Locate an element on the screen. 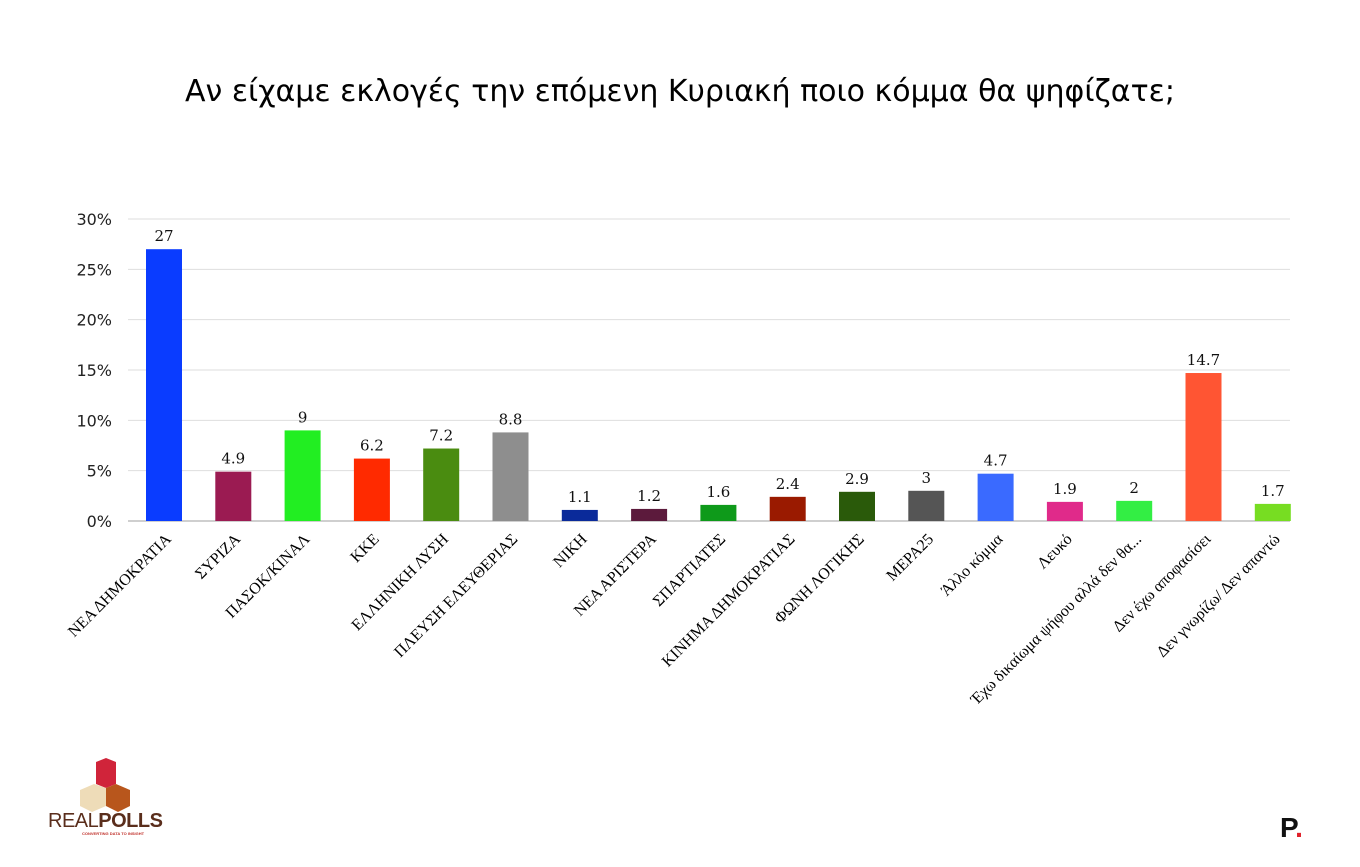 The image size is (1360, 867). logo-tagline: CONVERTING DATA TO INSIGHT is located at coordinates (113, 833).